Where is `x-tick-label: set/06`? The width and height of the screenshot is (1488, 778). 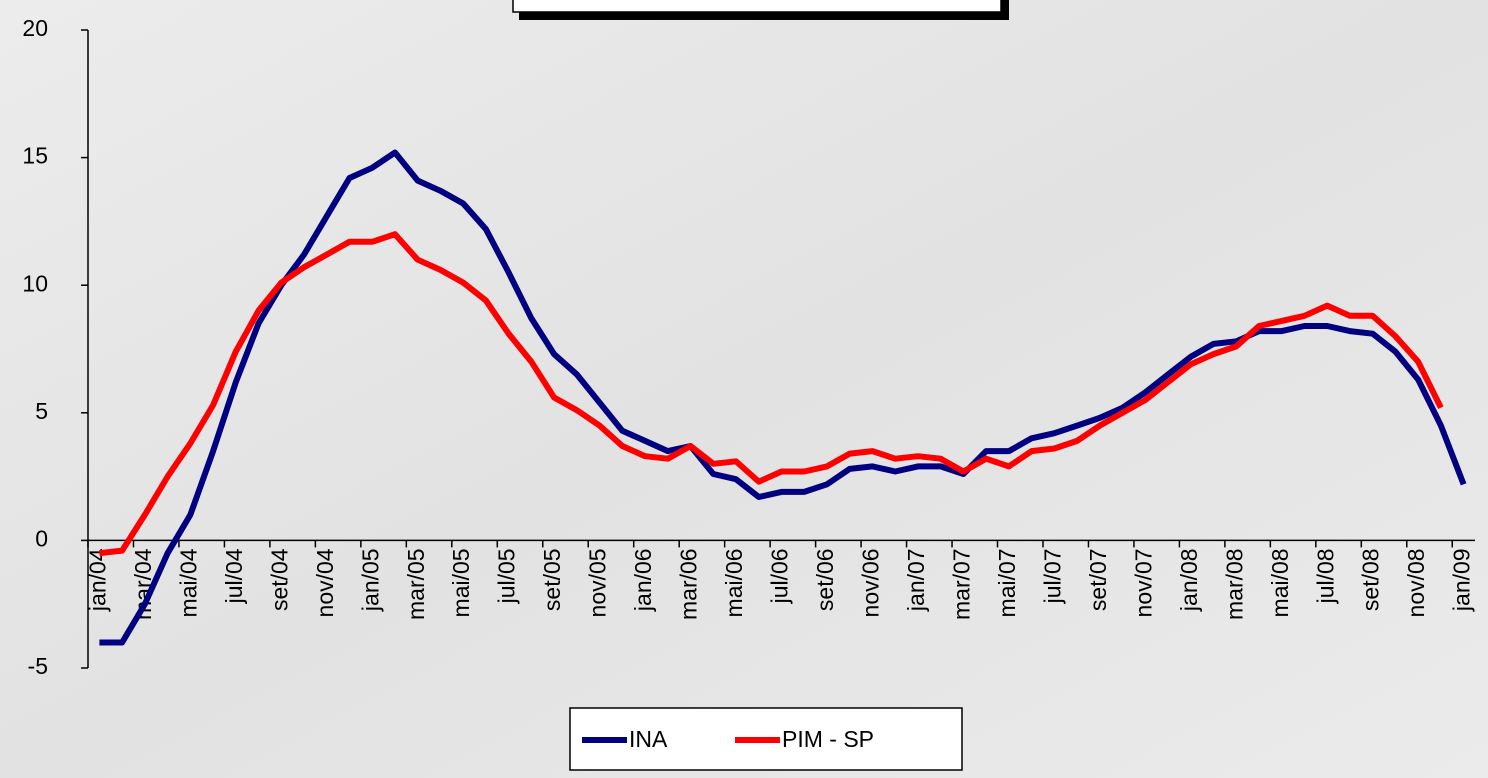
x-tick-label: set/06 is located at coordinates (825, 579).